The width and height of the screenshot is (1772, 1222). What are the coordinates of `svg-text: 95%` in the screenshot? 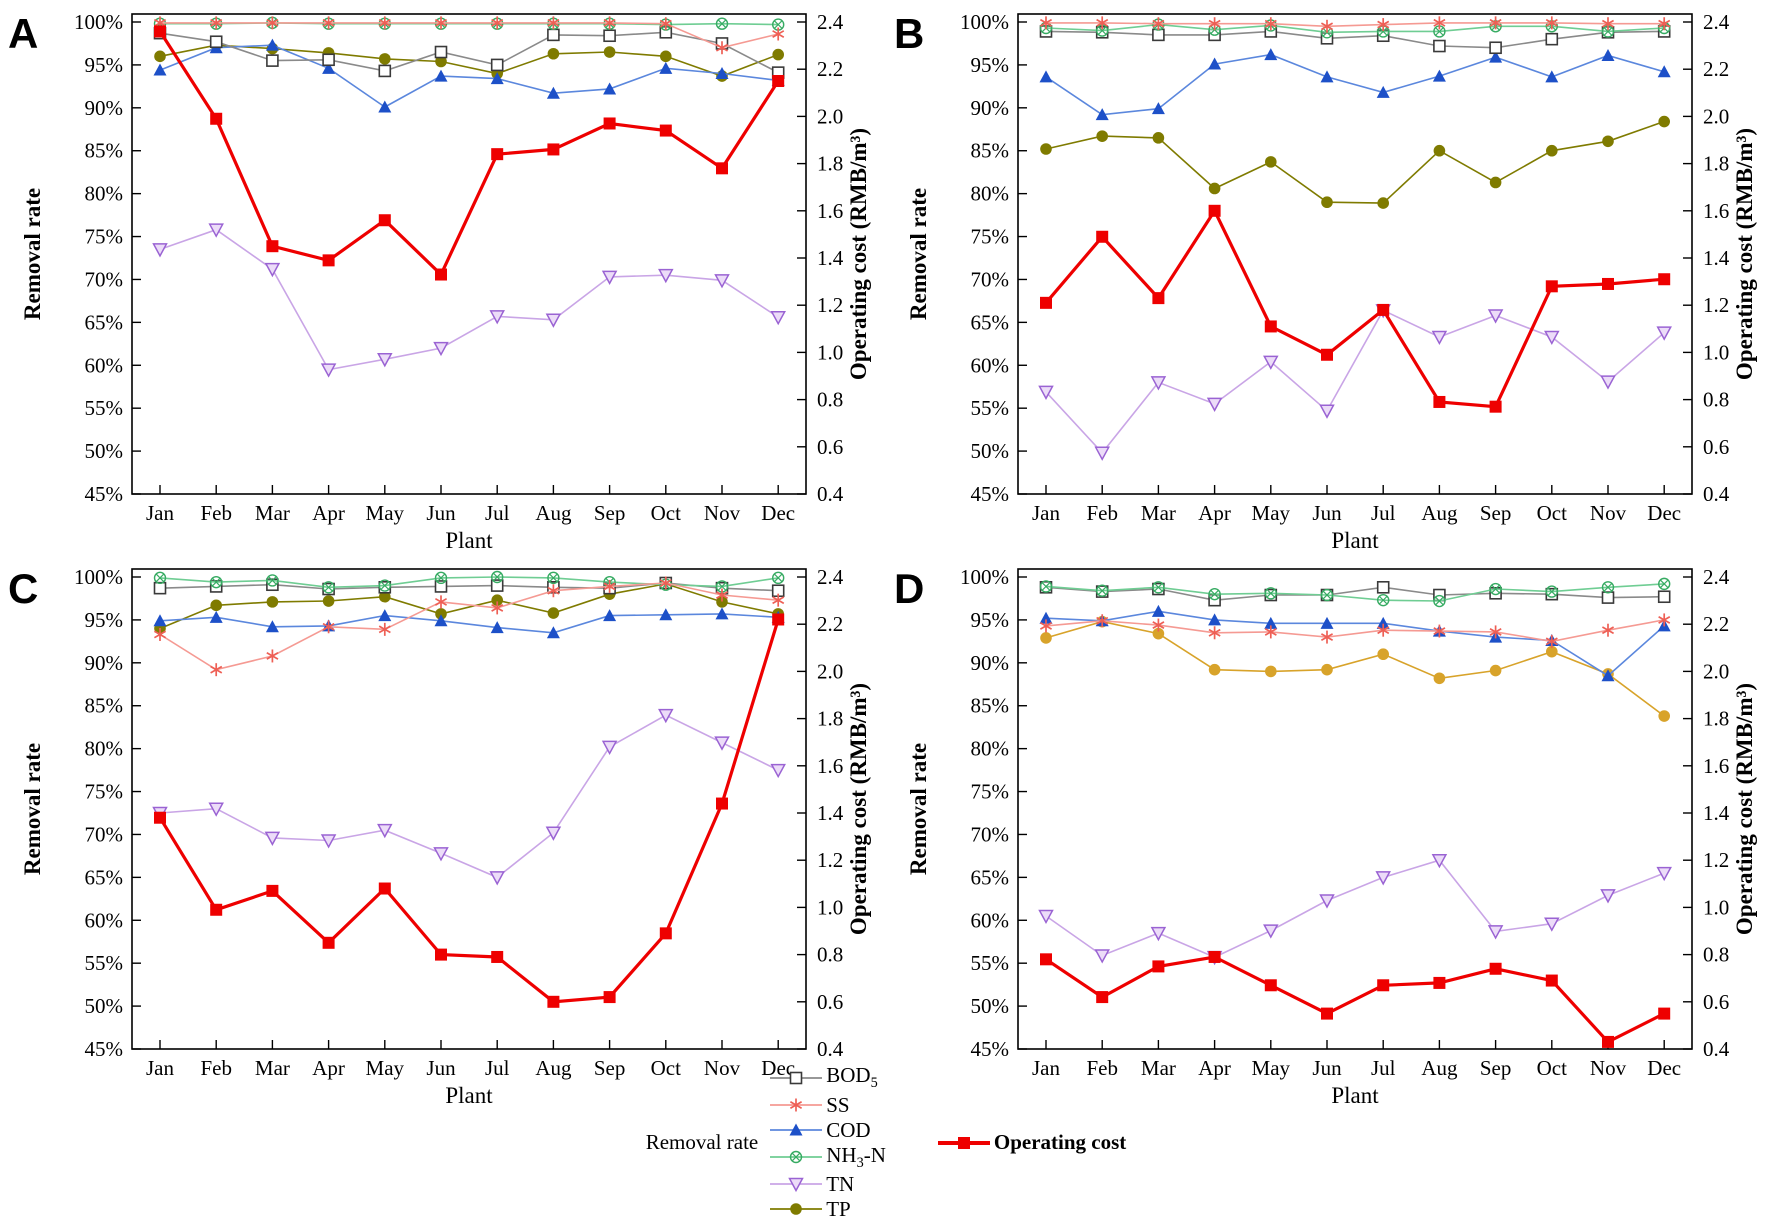 It's located at (104, 65).